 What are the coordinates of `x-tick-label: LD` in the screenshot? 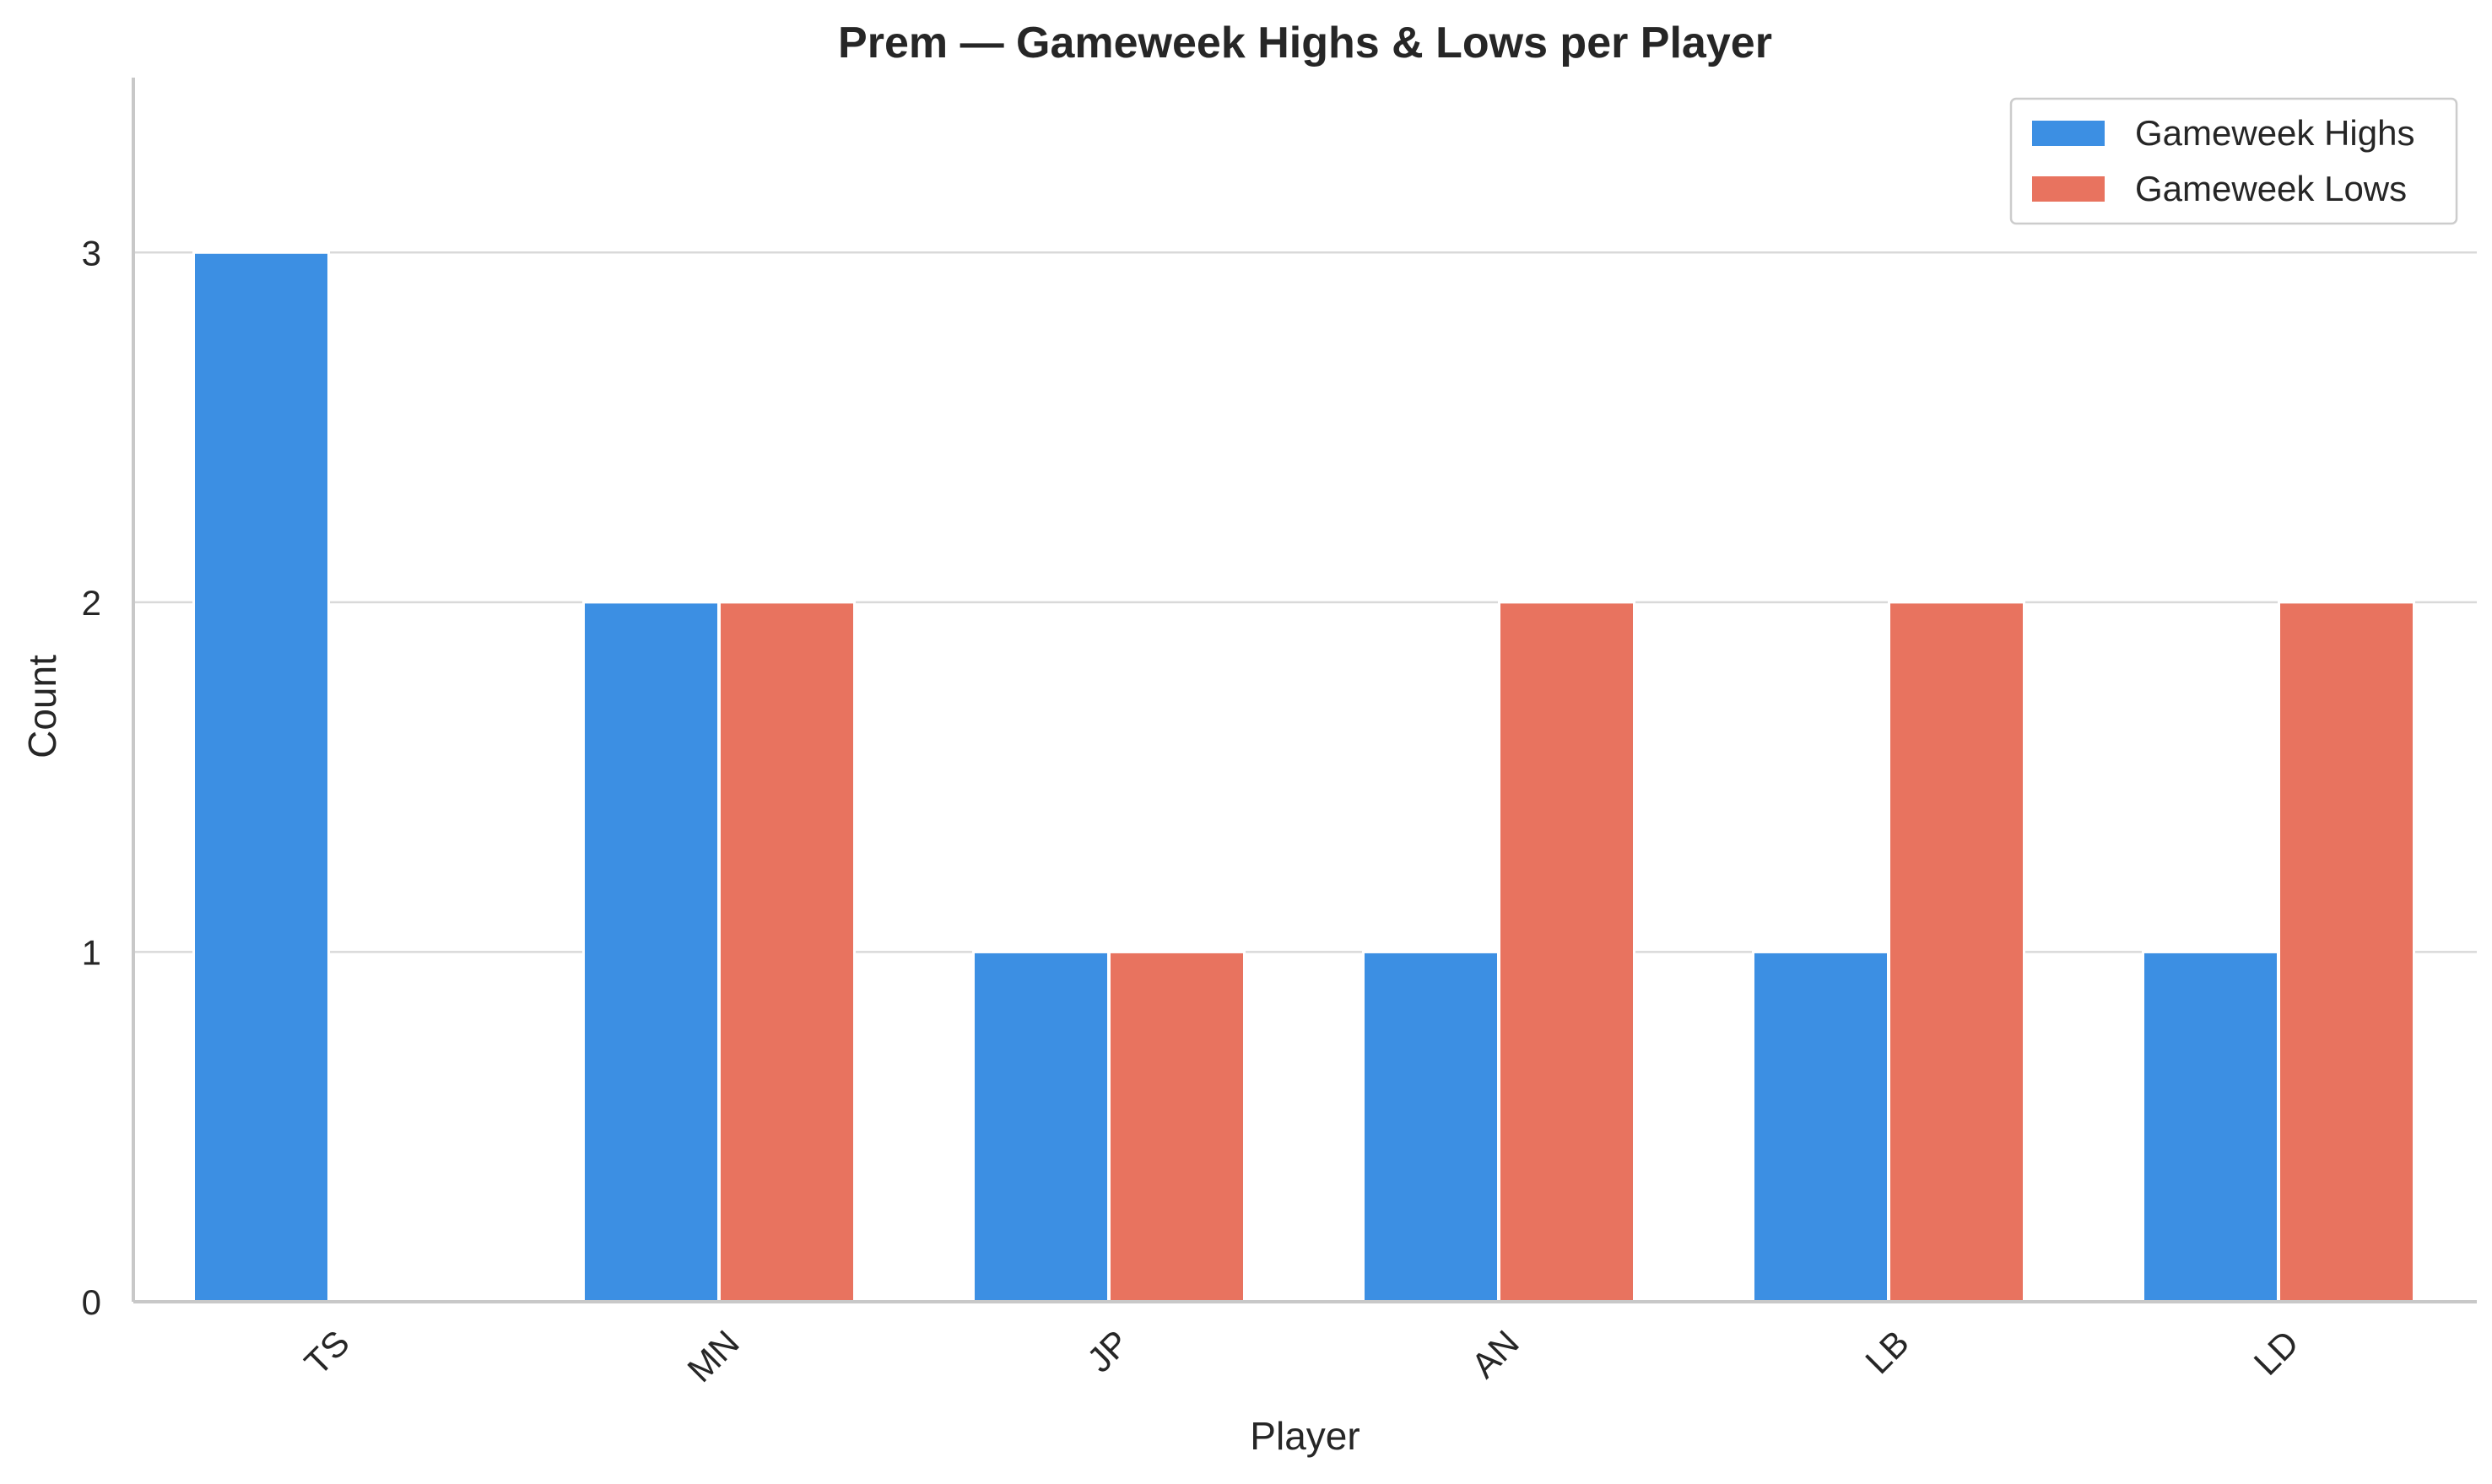 It's located at (2276, 1353).